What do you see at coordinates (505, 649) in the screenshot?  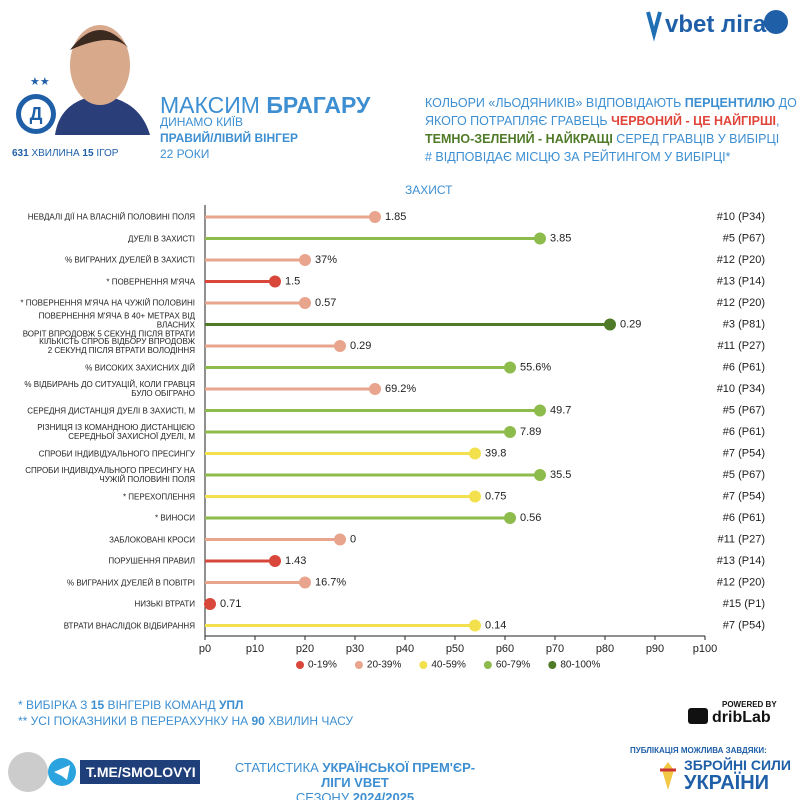 I see `x-tick-label: p60` at bounding box center [505, 649].